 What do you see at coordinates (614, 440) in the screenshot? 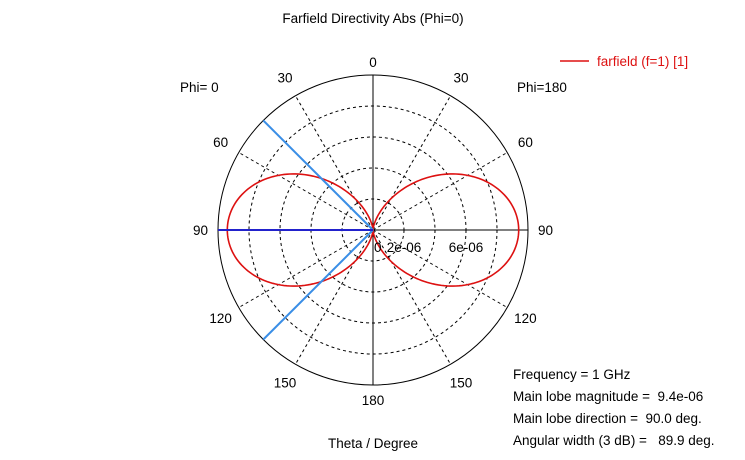
I see `info-angular-width: Angular width (3 dB) = 89.9 deg.` at bounding box center [614, 440].